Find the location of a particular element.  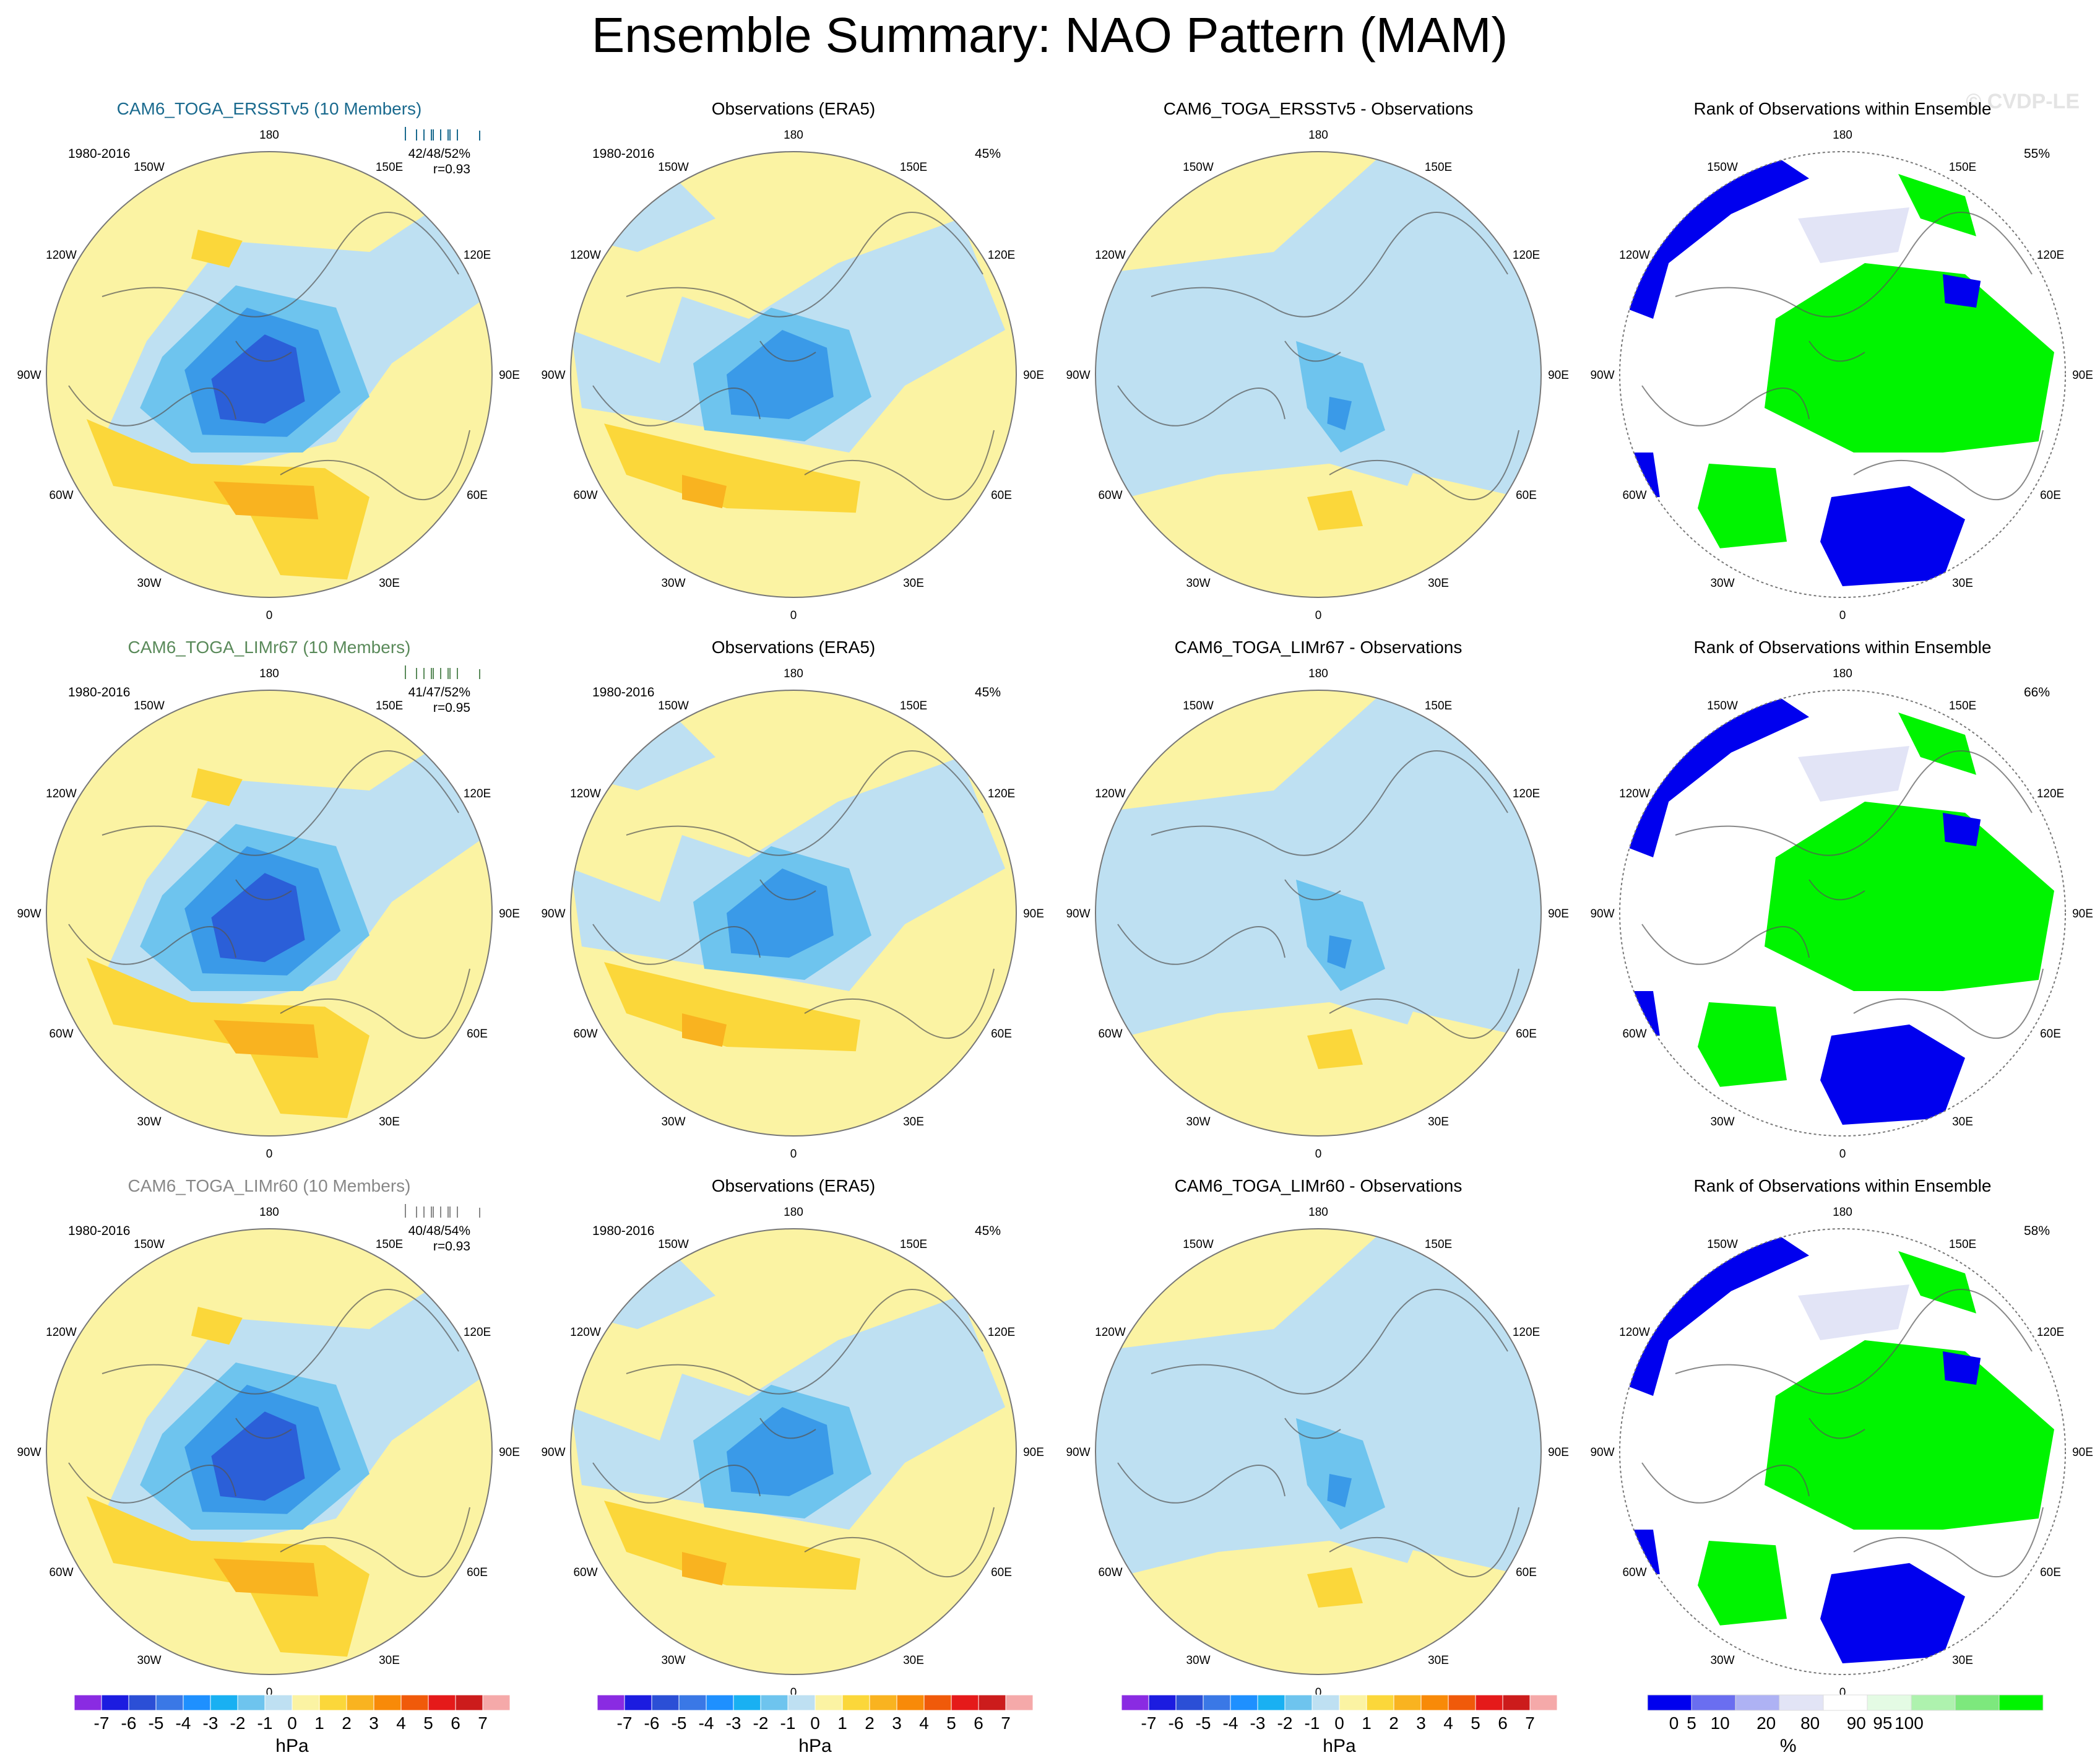

colorbar-tick-label: 6 is located at coordinates (1503, 1723).